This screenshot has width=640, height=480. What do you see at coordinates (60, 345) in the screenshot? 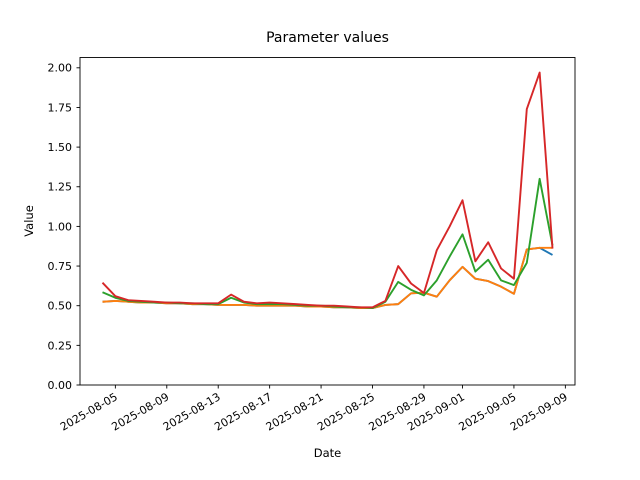
I see `y-tick-label: 0.25` at bounding box center [60, 345].